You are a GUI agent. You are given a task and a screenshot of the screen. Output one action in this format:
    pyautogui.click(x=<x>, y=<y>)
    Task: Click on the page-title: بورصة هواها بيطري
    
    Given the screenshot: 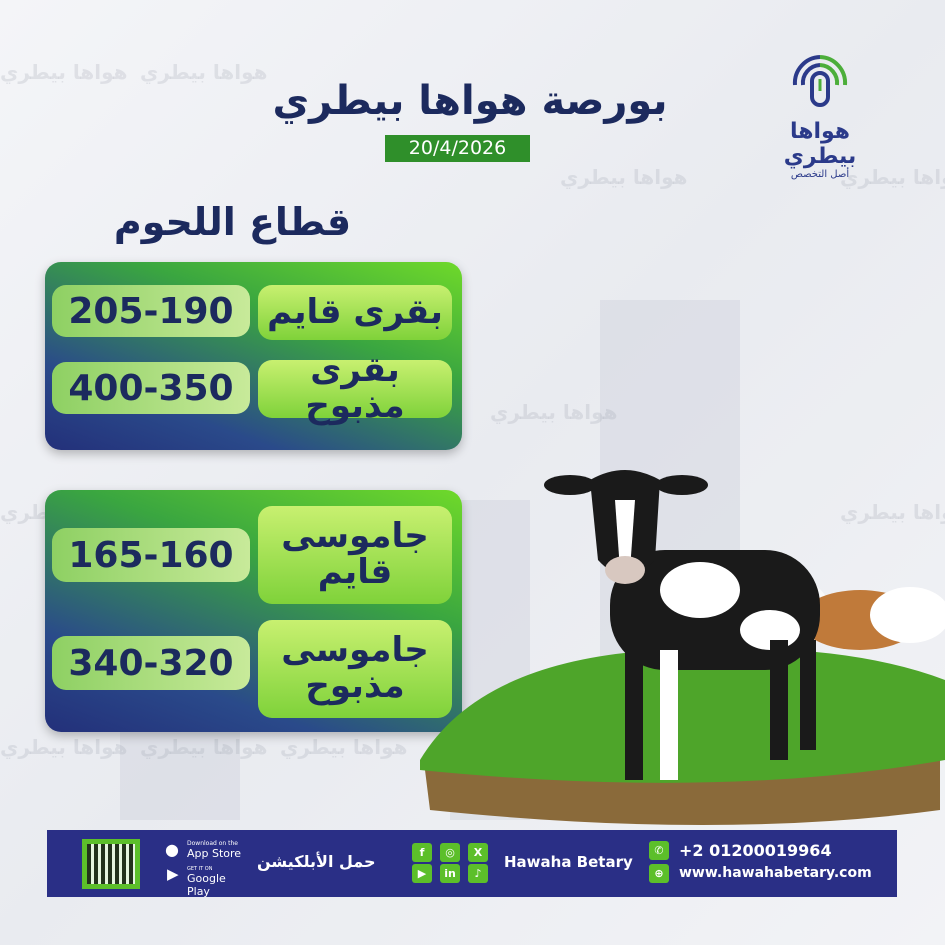 What is the action you would take?
    pyautogui.click(x=470, y=101)
    